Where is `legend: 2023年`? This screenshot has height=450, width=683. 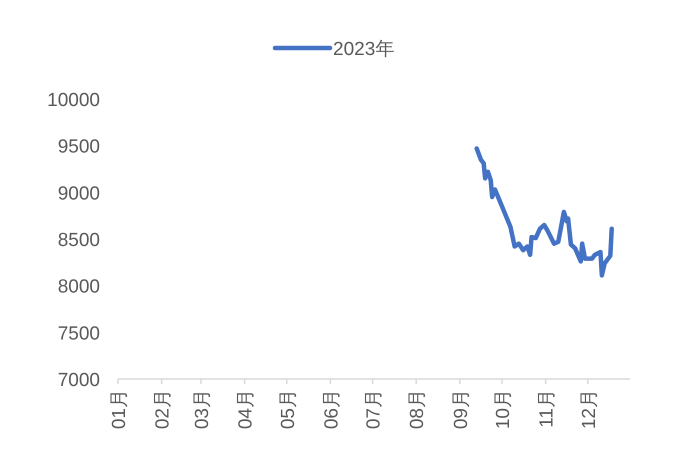
legend: 2023年 is located at coordinates (333, 49).